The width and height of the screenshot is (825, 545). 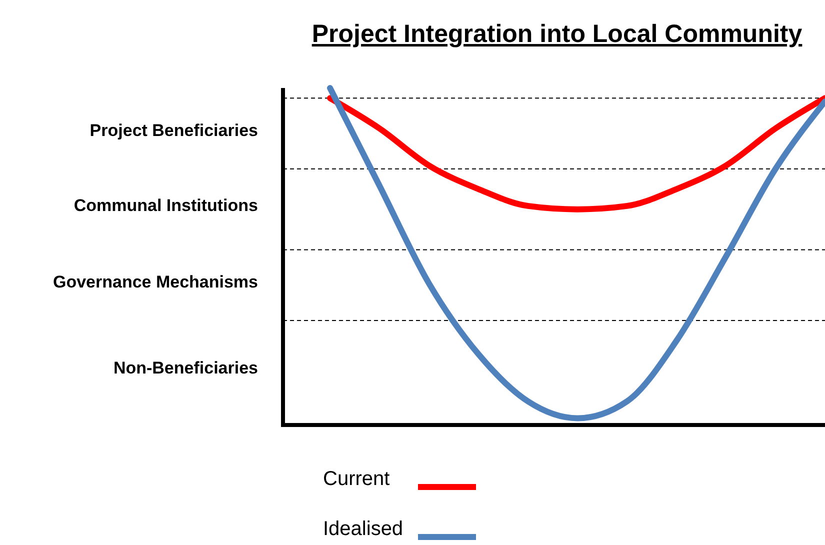 What do you see at coordinates (166, 206) in the screenshot?
I see `ref-line-label: Communal Institutions` at bounding box center [166, 206].